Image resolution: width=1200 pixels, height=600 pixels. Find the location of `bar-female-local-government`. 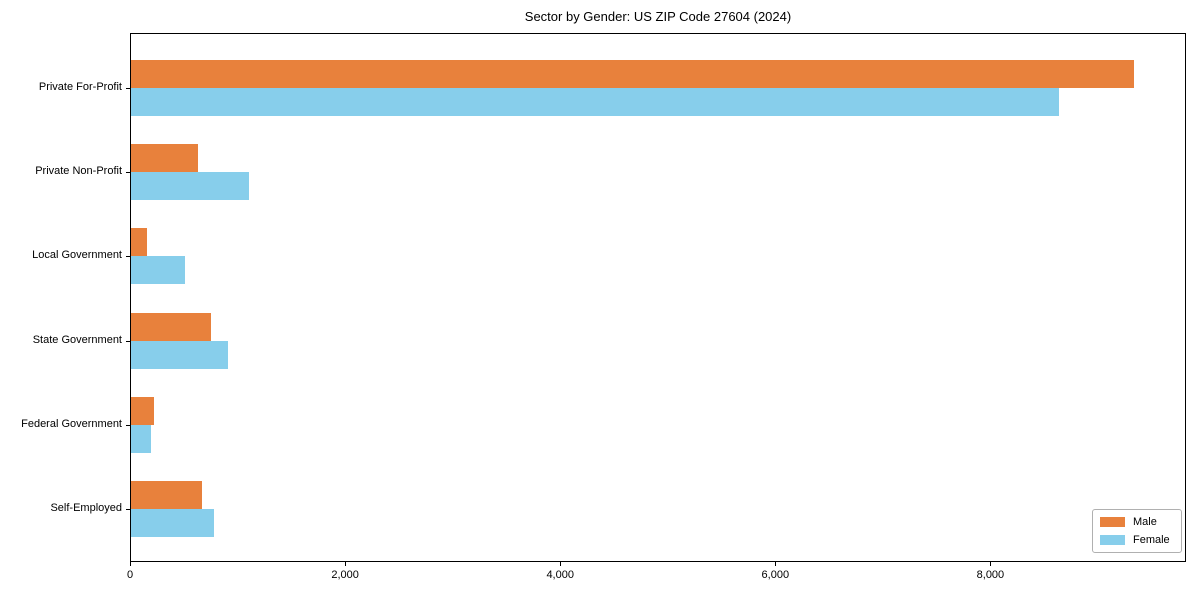

bar-female-local-government is located at coordinates (158, 270).